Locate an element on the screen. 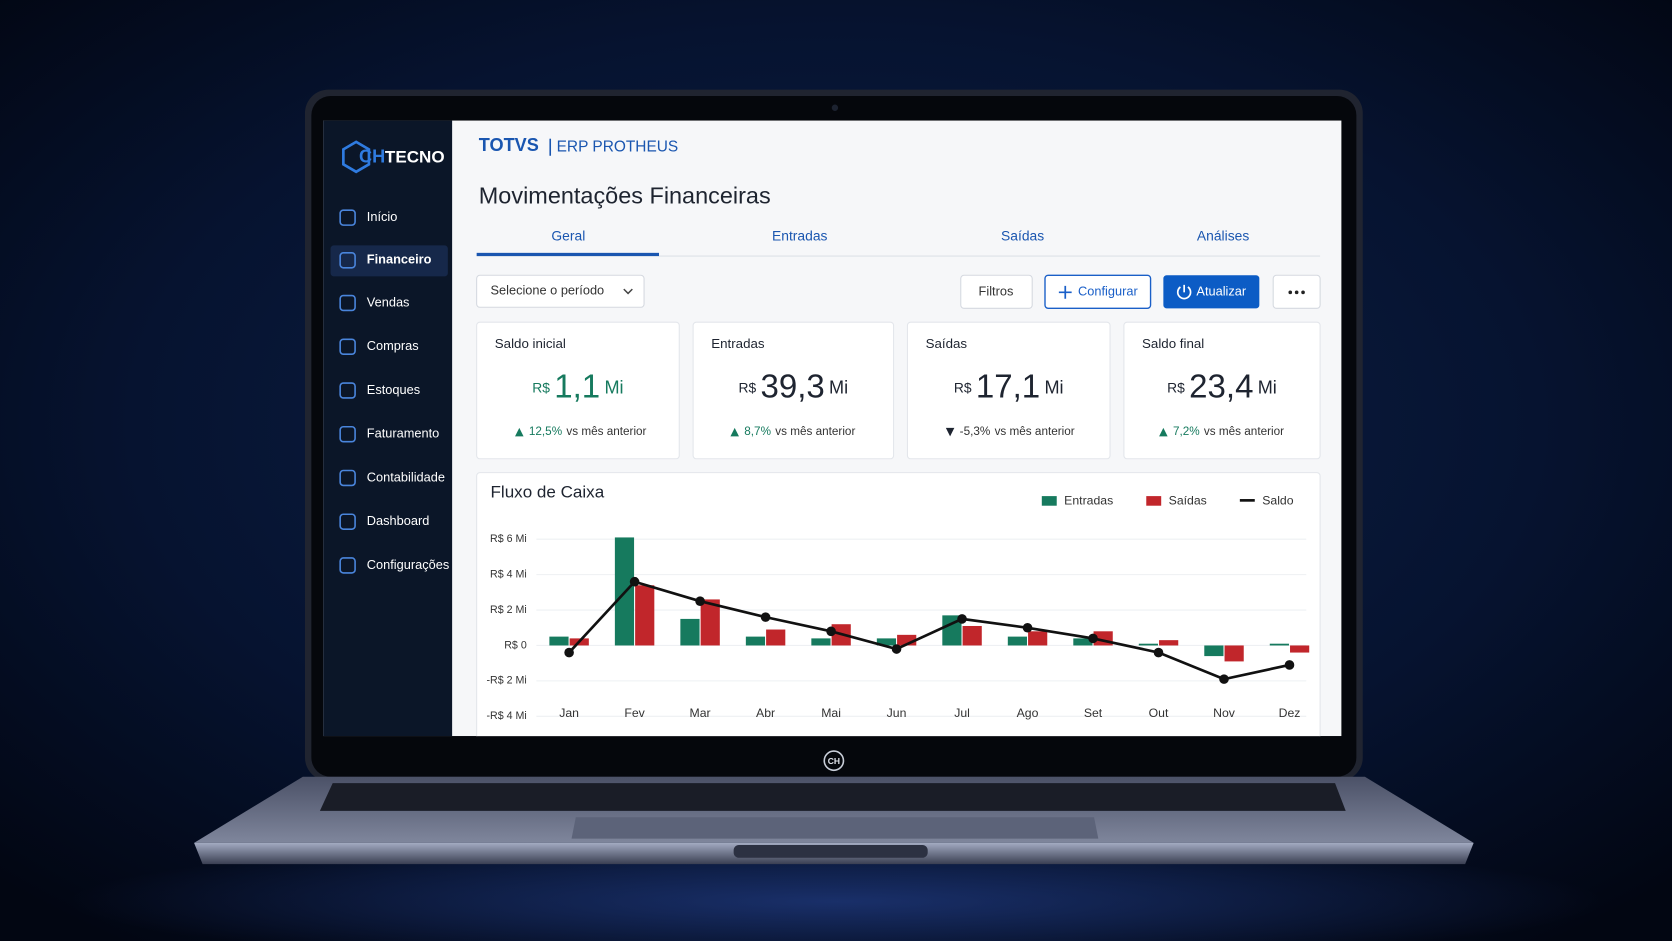 Image resolution: width=1672 pixels, height=941 pixels. x-tick-label: Set is located at coordinates (1093, 713).